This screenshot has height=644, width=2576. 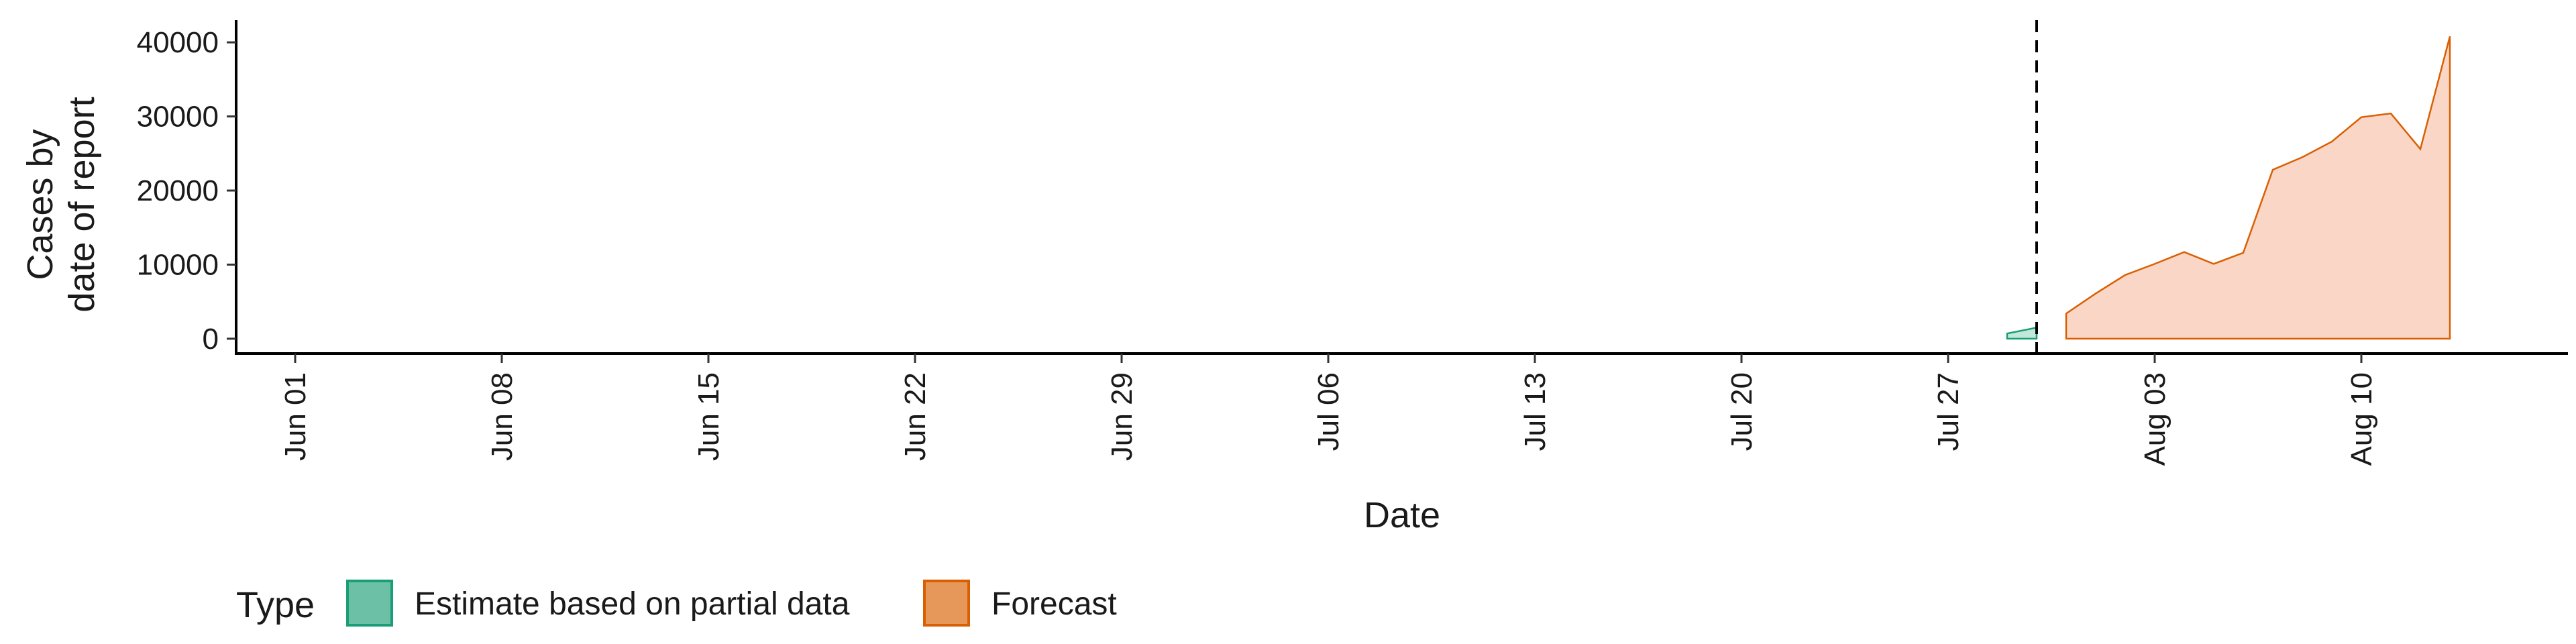 What do you see at coordinates (275, 605) in the screenshot?
I see `legend-title: Type` at bounding box center [275, 605].